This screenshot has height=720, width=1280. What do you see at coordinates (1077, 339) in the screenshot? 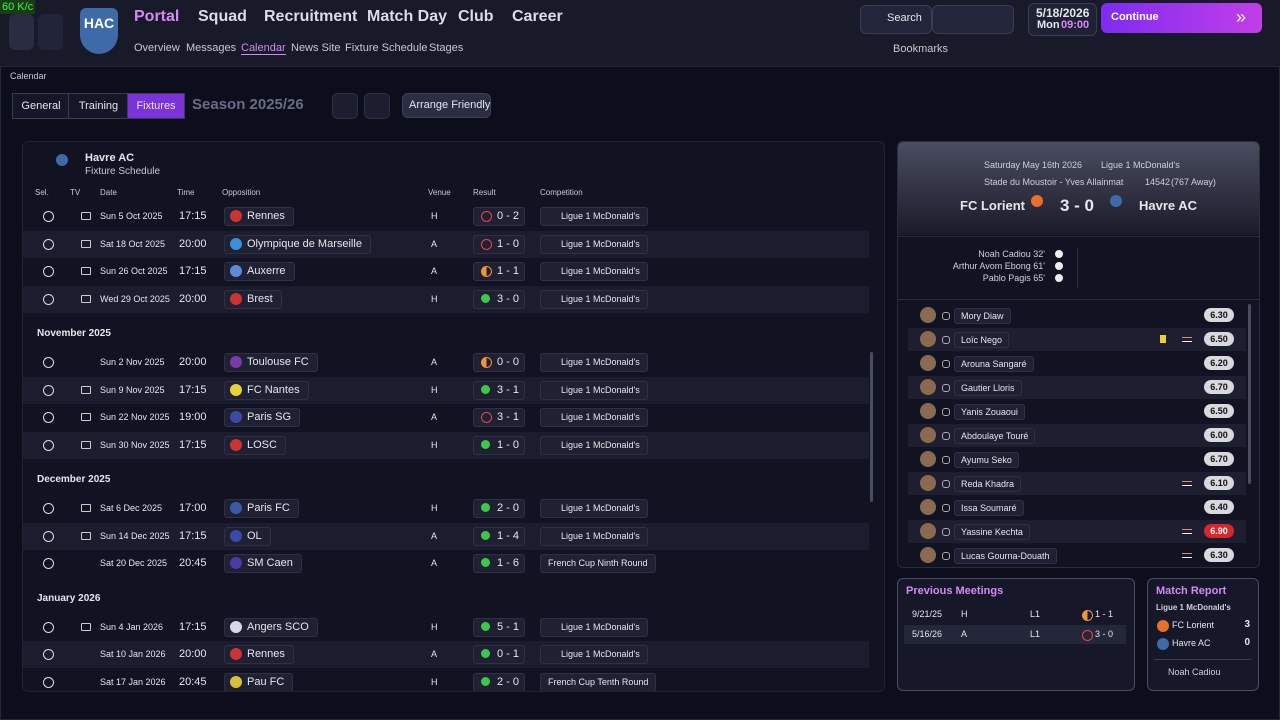
I see `player-row: Loïc Nego 6.50` at bounding box center [1077, 339].